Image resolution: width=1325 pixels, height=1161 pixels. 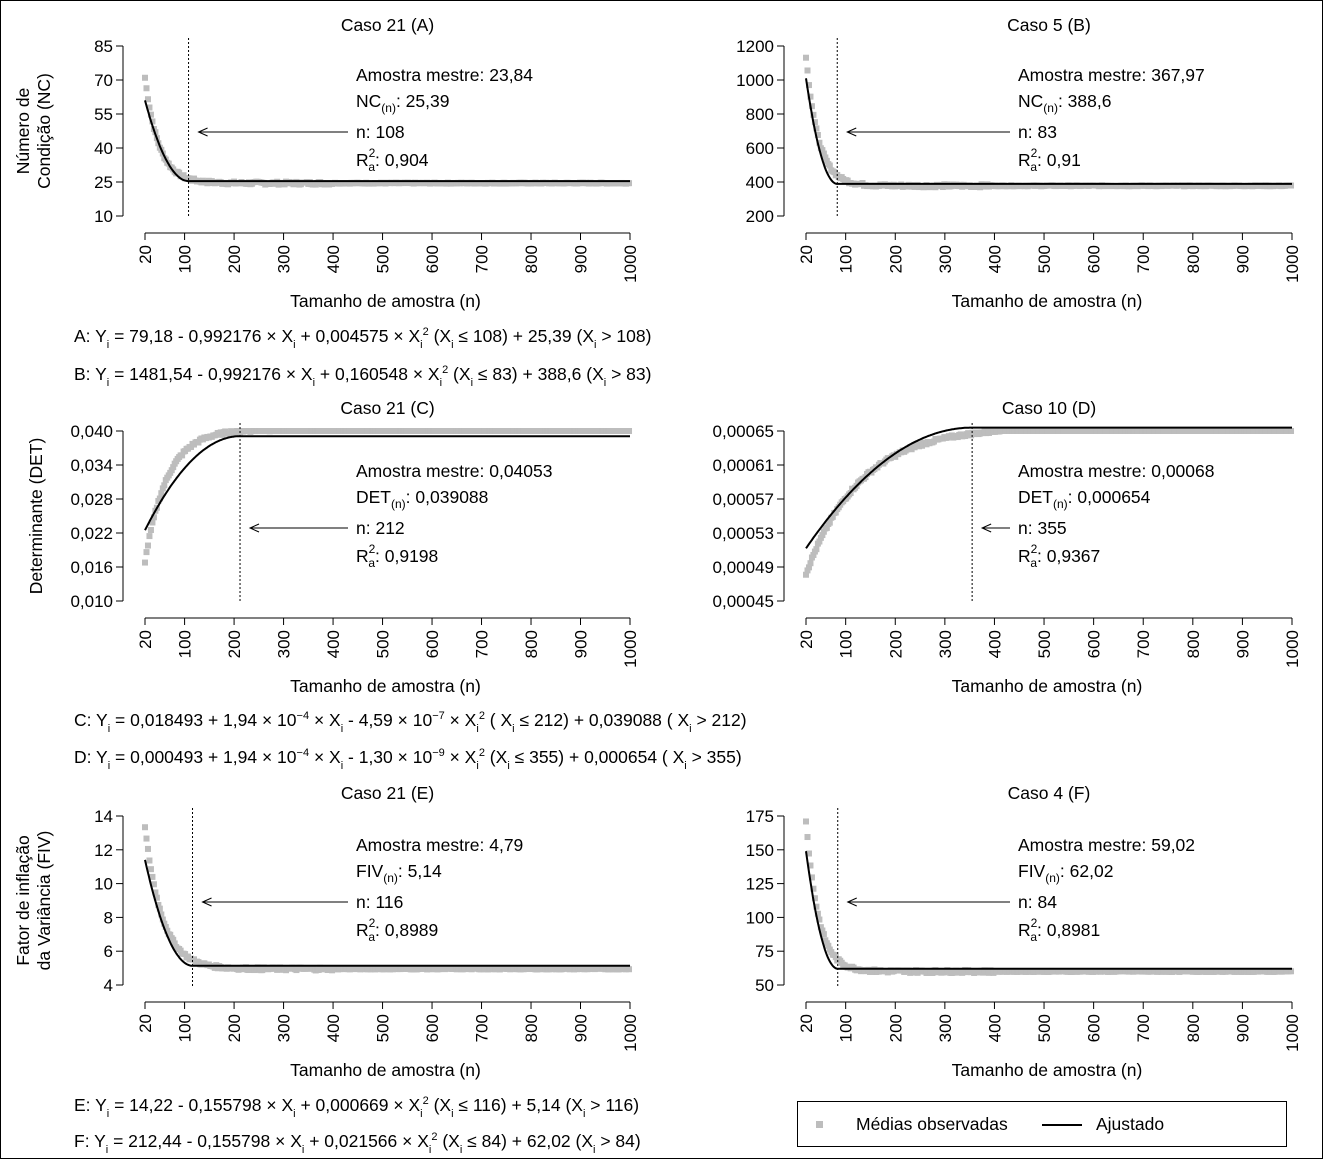 What do you see at coordinates (719, 720) in the screenshot?
I see `equation-c-part: > 212)` at bounding box center [719, 720].